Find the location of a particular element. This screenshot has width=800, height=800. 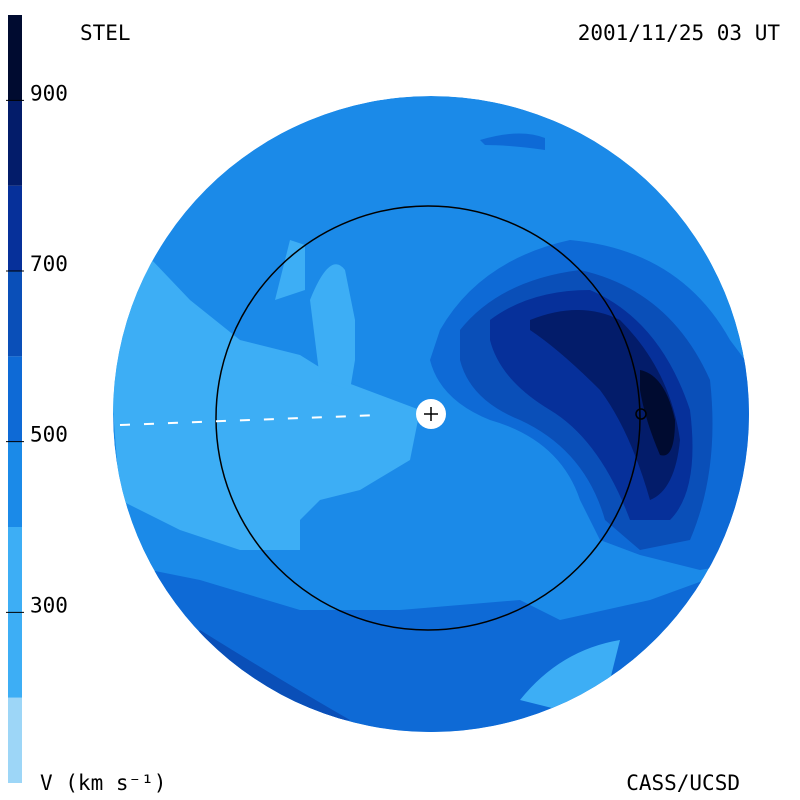

sun-marker is located at coordinates (431, 414).